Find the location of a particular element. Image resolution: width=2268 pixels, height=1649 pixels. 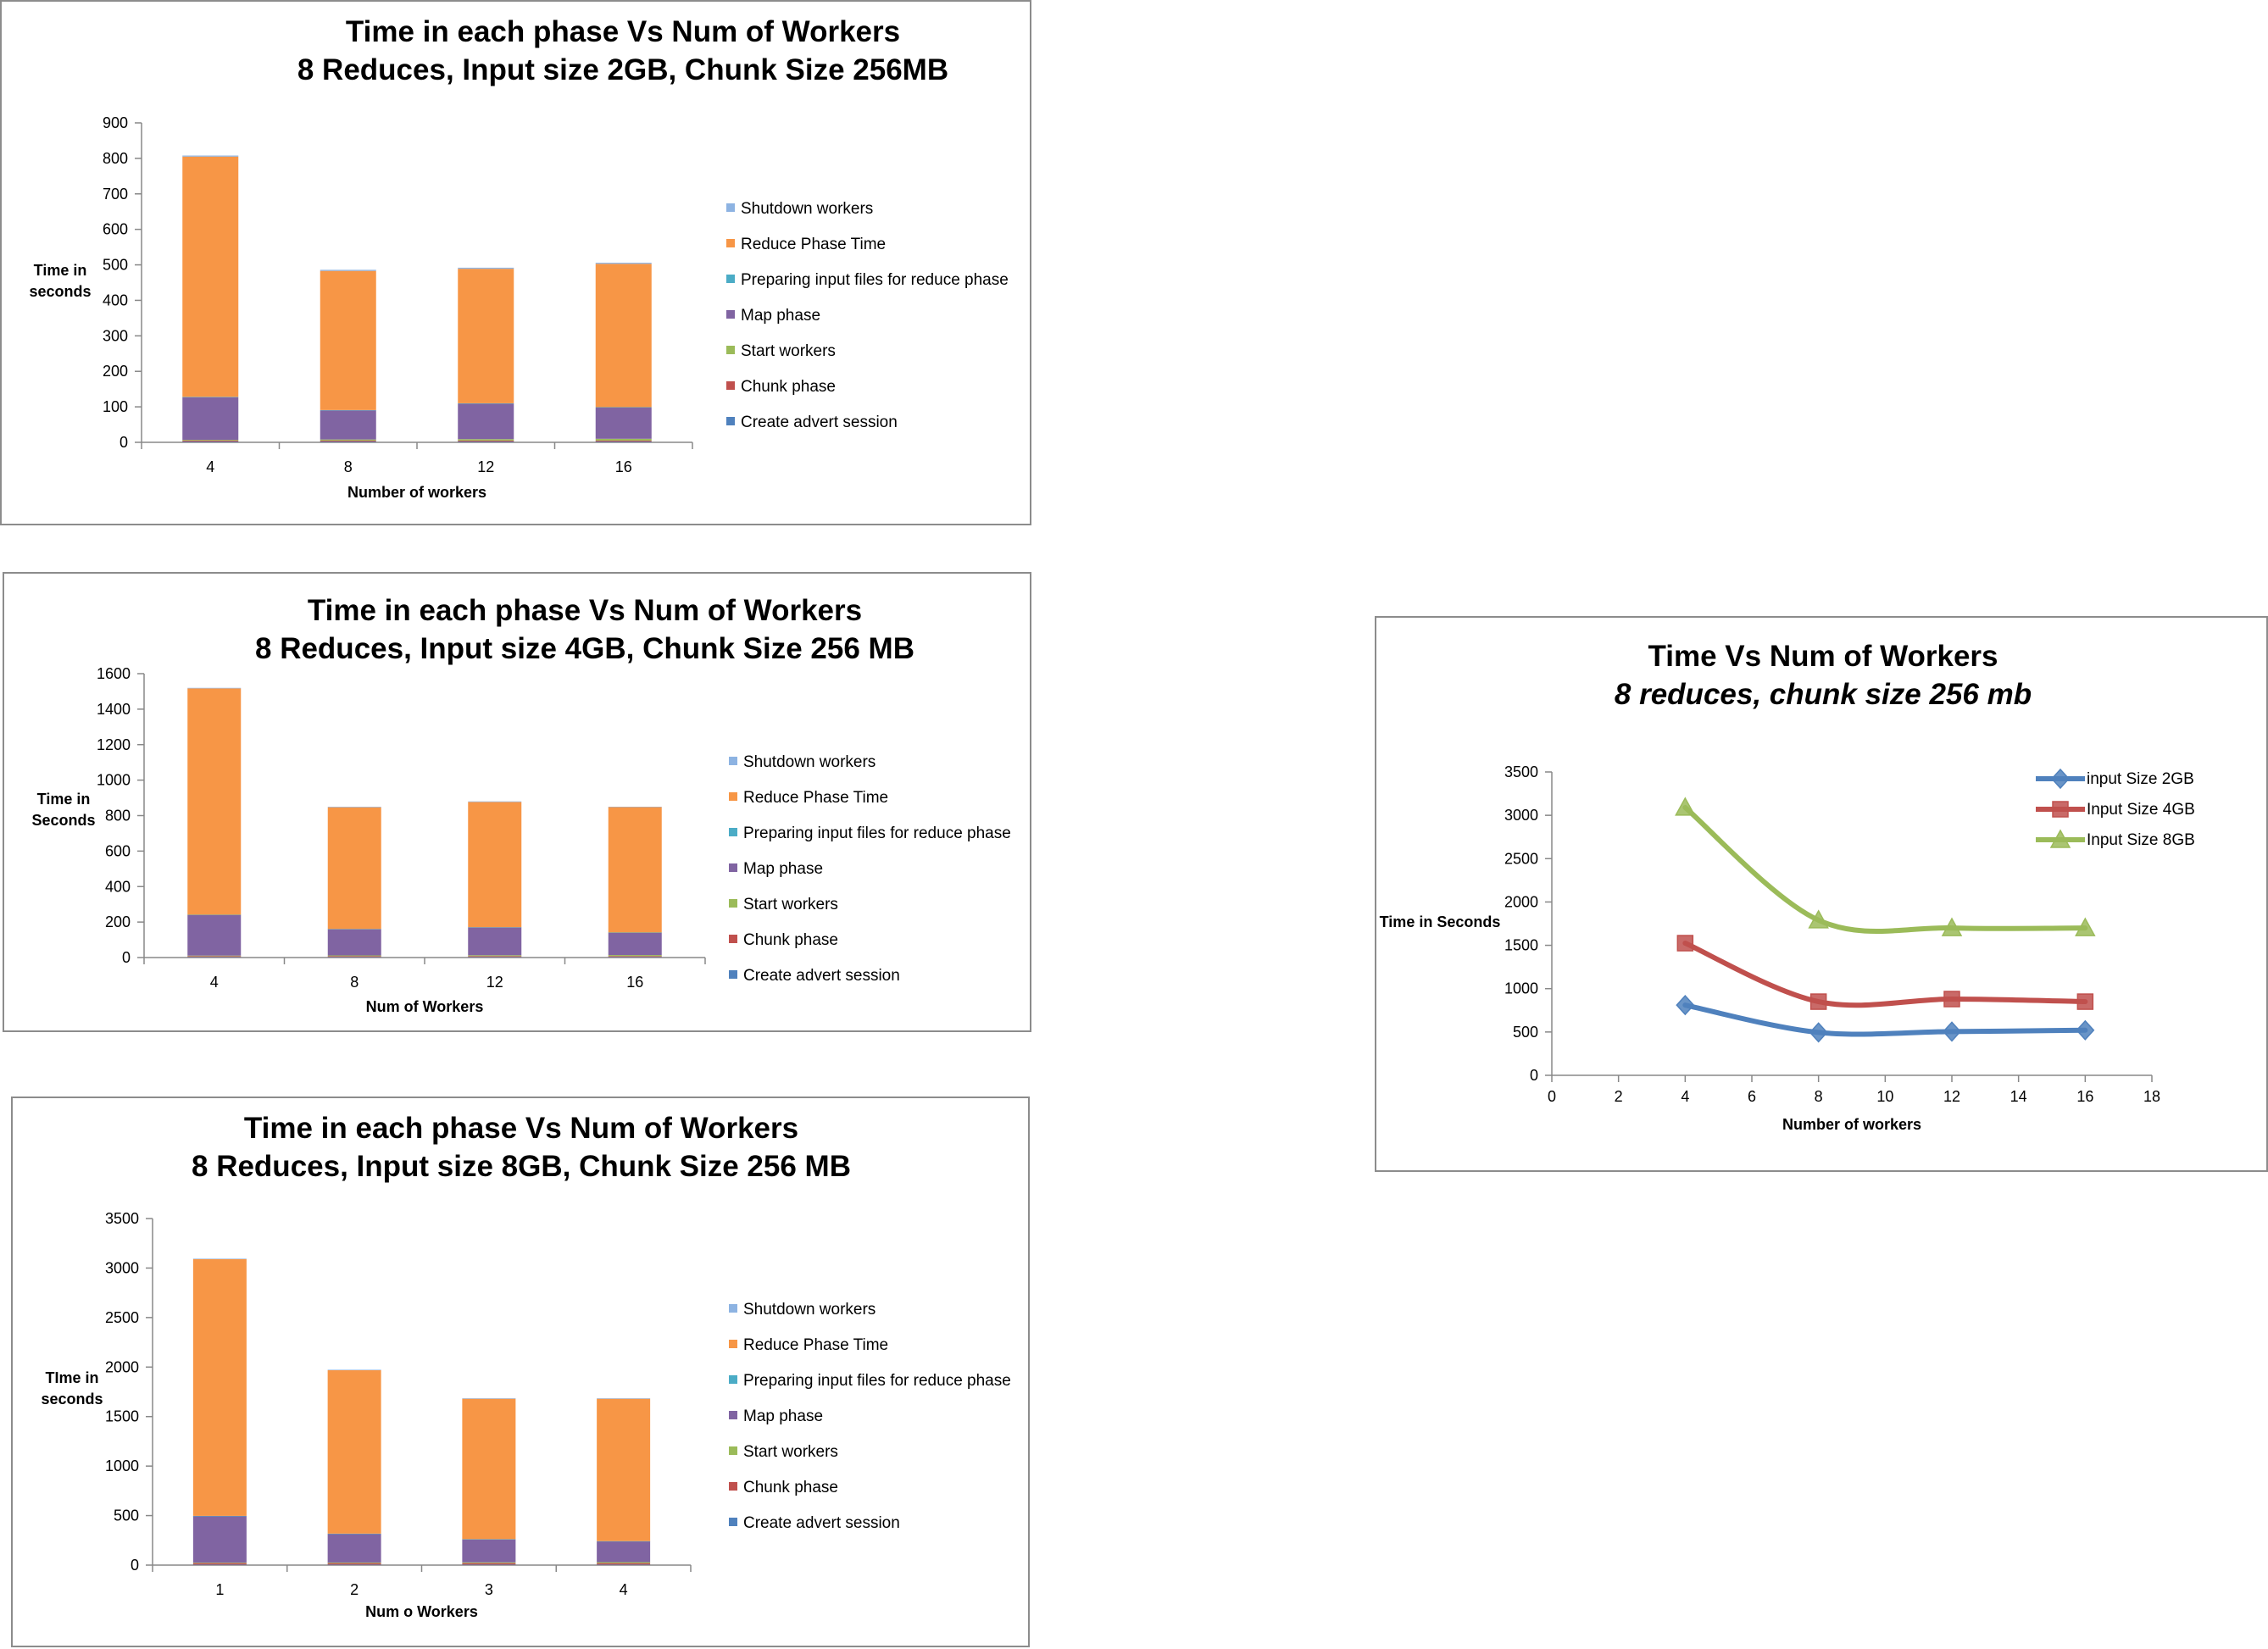

legend-swatch-map-phase is located at coordinates (733, 867).